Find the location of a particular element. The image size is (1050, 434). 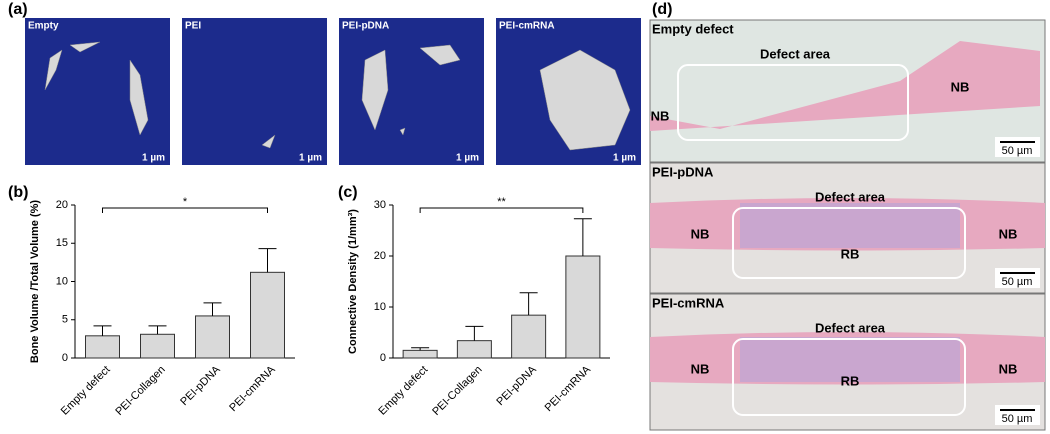

y-tick-label: 15 is located at coordinates (62, 243).